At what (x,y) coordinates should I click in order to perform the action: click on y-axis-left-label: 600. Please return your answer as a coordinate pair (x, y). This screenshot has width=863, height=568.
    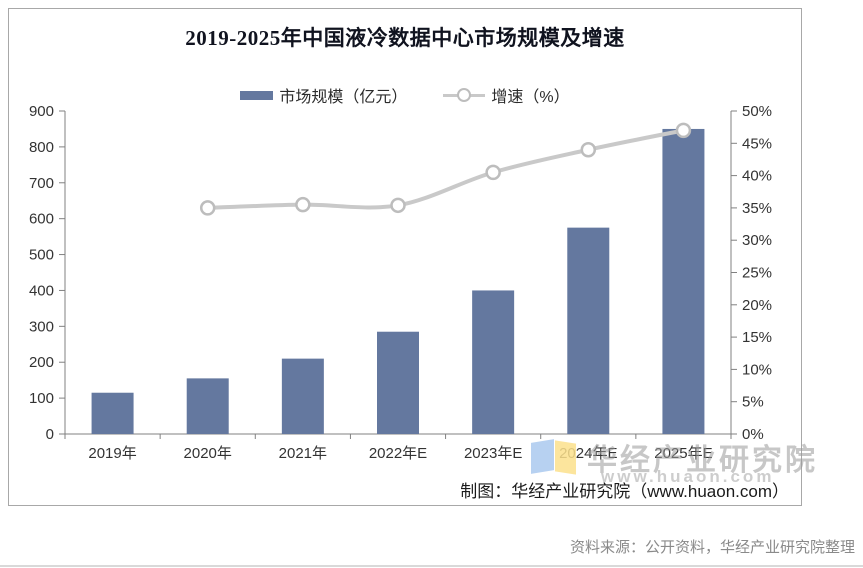
    Looking at the image, I should click on (41, 219).